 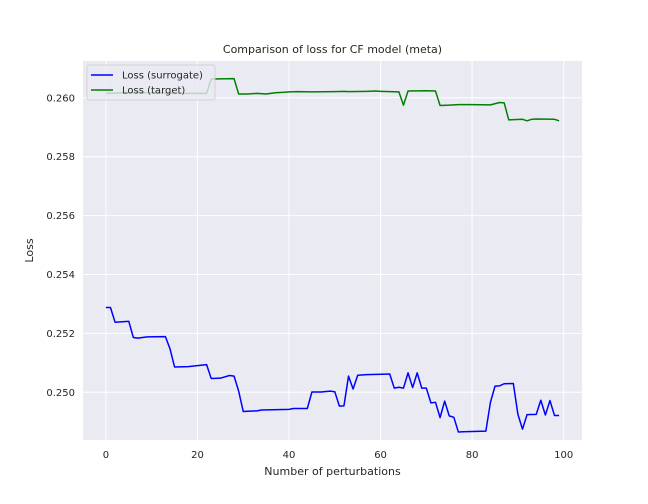 What do you see at coordinates (162, 76) in the screenshot?
I see `legend-label-surrogate: Loss (surrogate)` at bounding box center [162, 76].